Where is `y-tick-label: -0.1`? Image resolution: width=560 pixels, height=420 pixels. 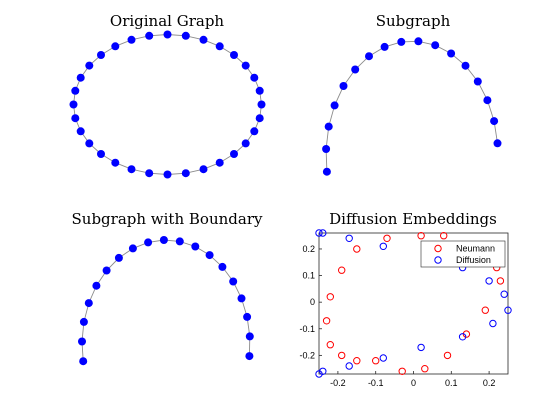
y-tick-label: -0.1 is located at coordinates (307, 329).